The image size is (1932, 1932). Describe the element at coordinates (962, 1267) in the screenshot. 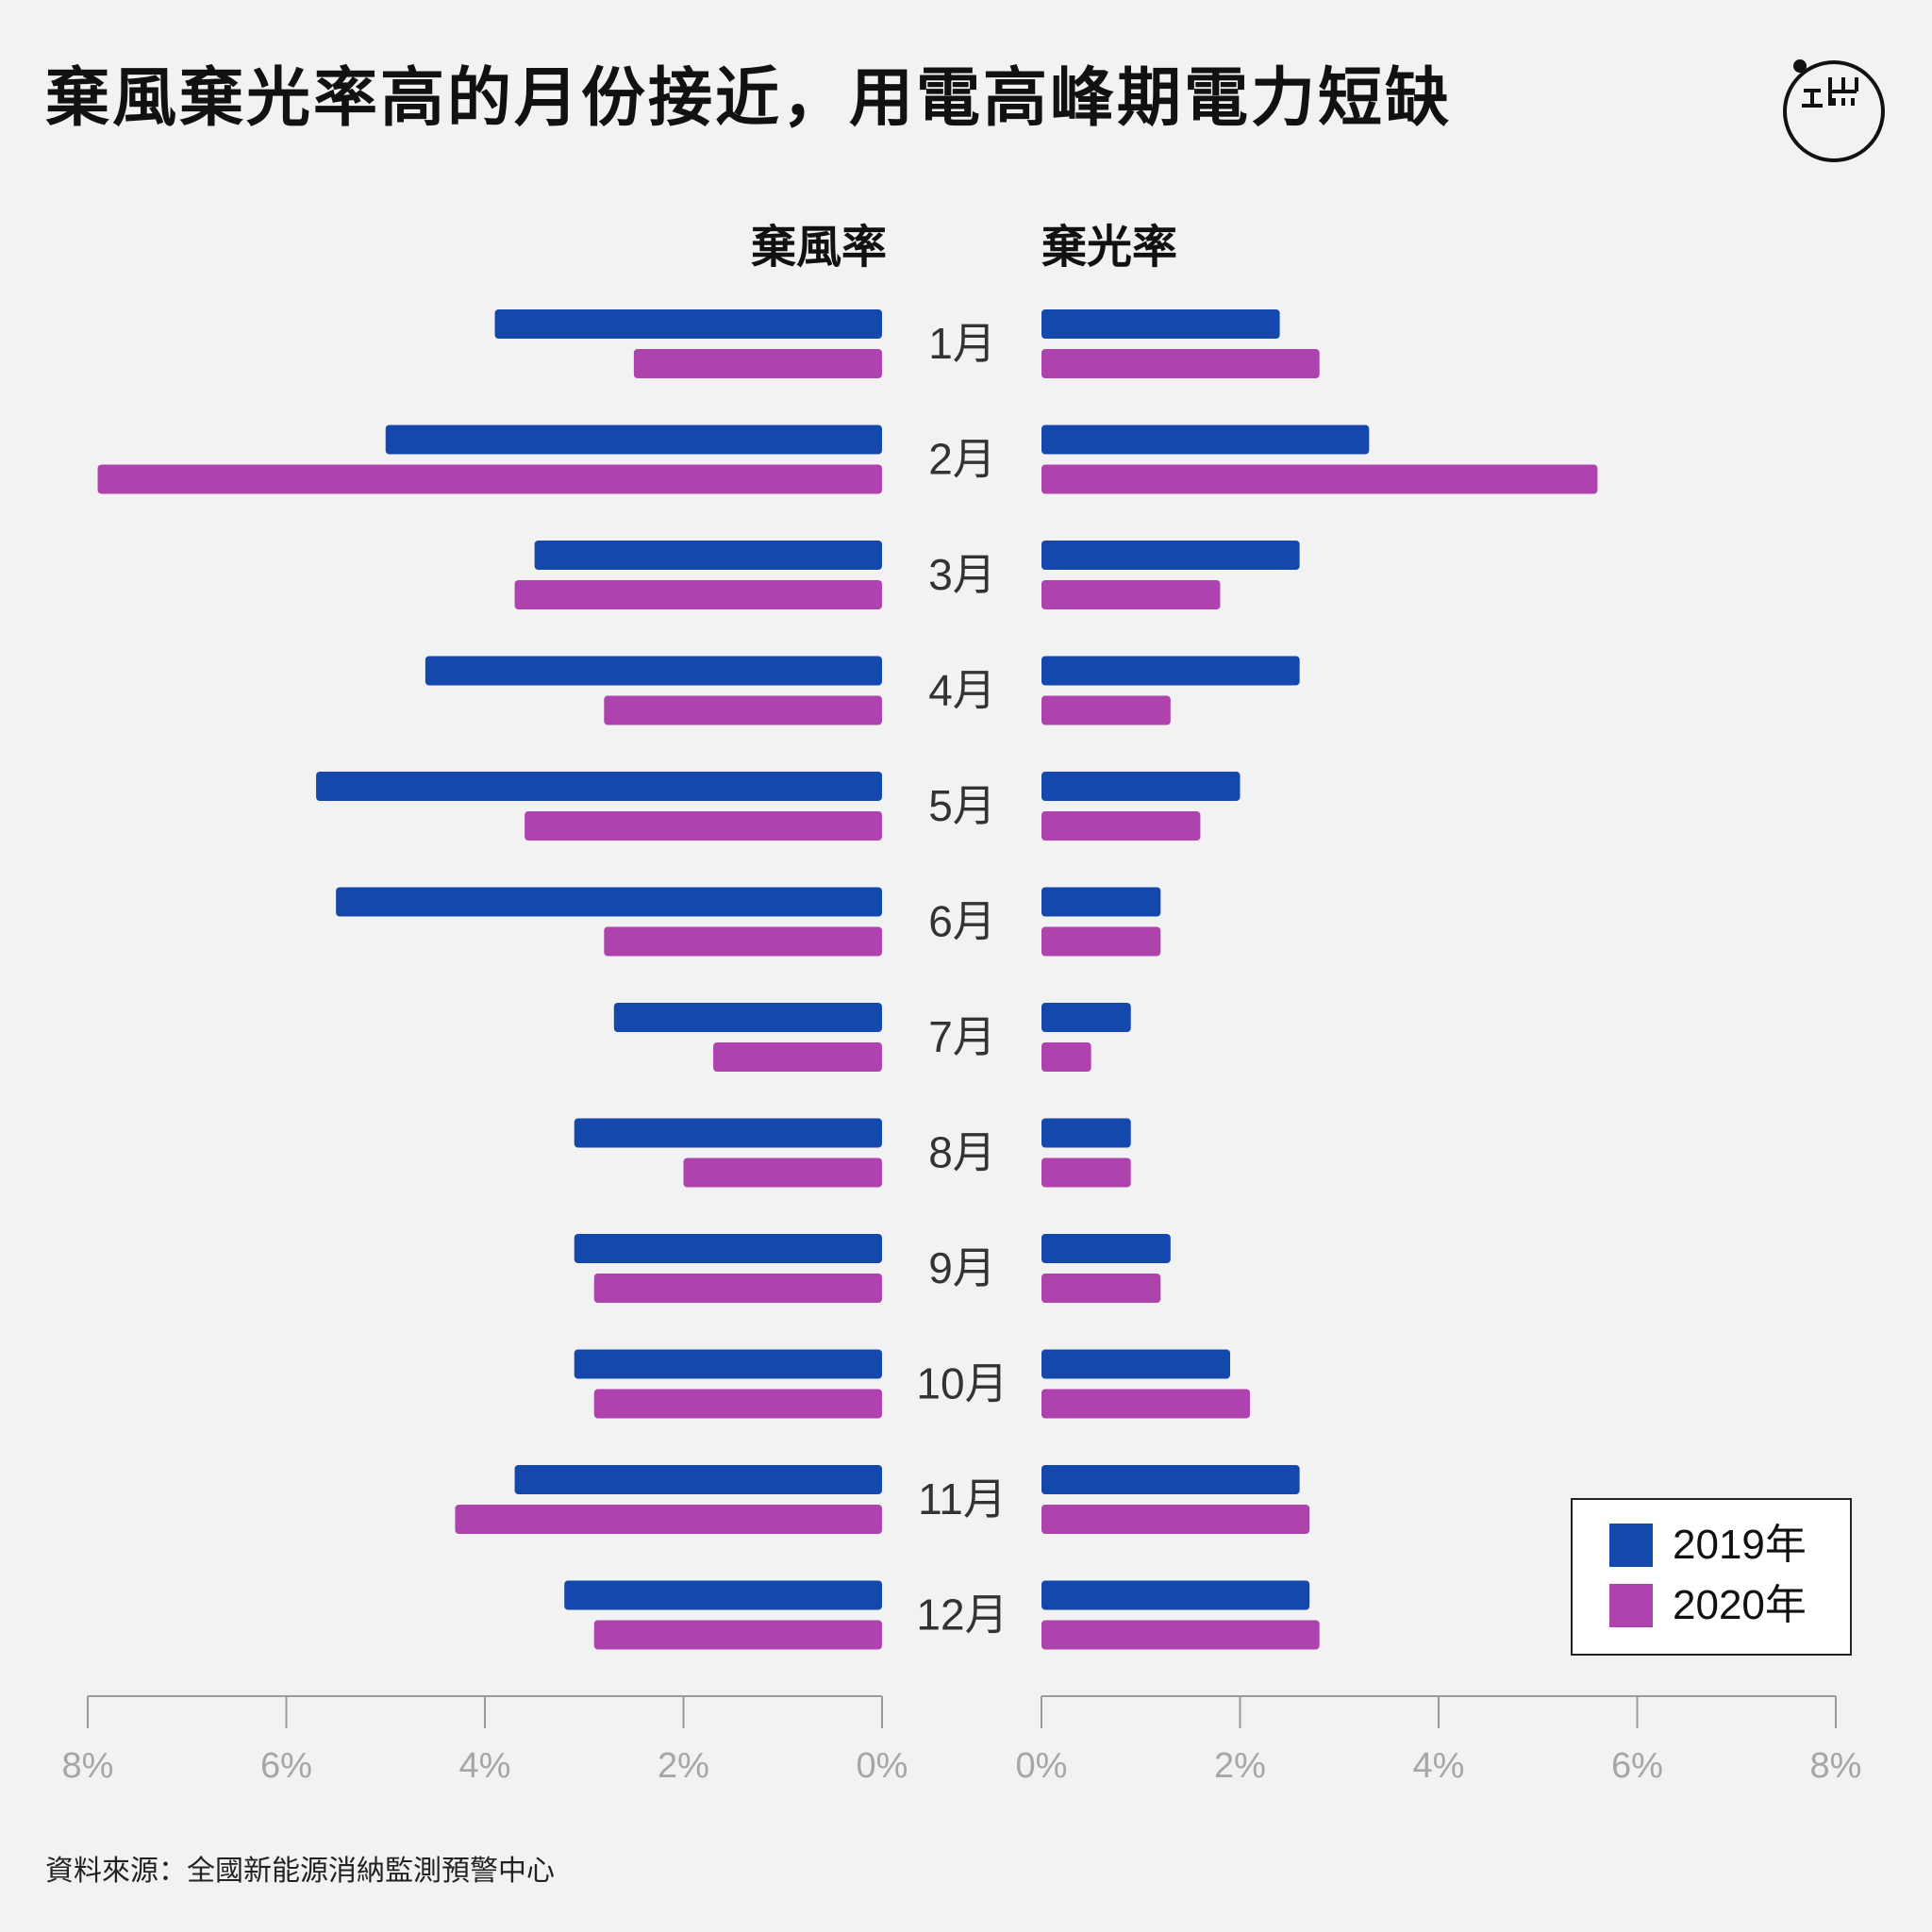

I see `month-label: 9月` at that location.